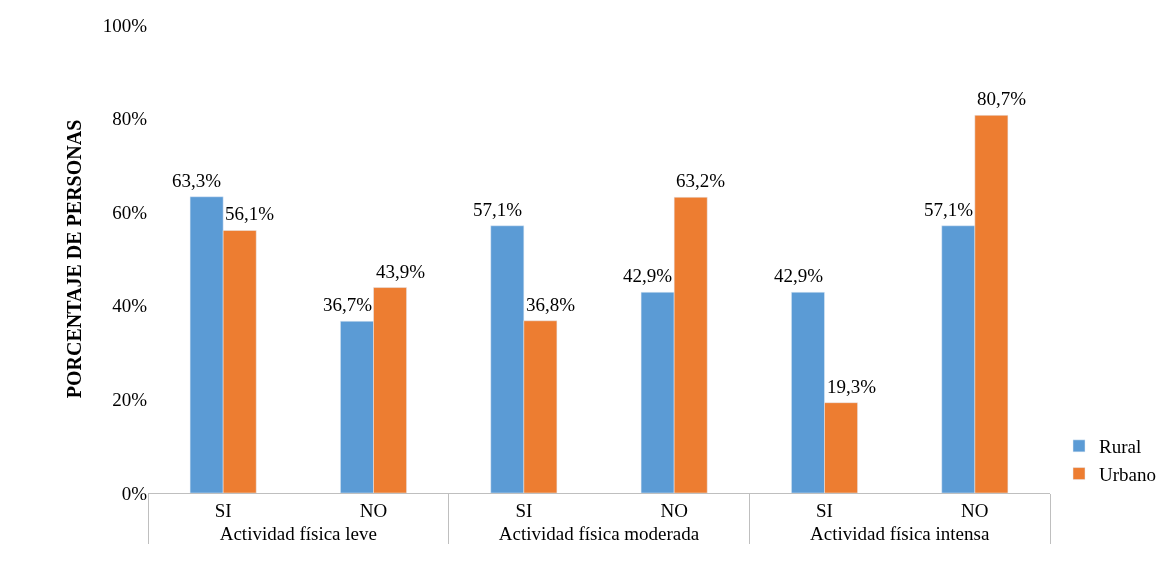 This screenshot has height=576, width=1173. Describe the element at coordinates (1002, 98) in the screenshot. I see `data-label: 80,7%` at that location.